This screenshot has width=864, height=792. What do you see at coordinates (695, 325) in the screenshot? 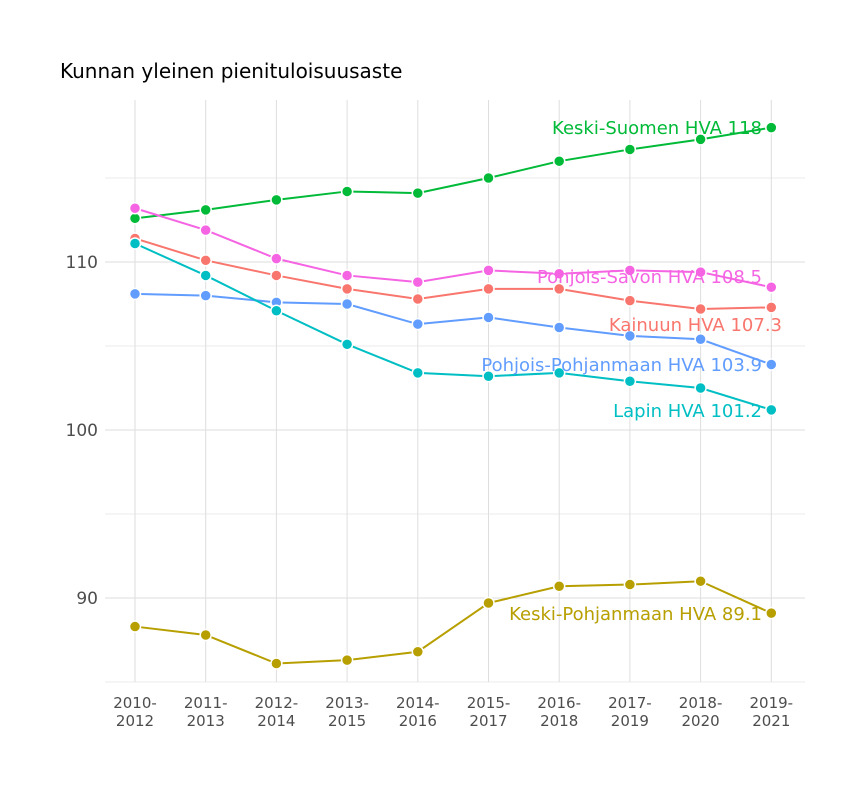
I see `series-label: Kainuun HVA 107.3` at bounding box center [695, 325].